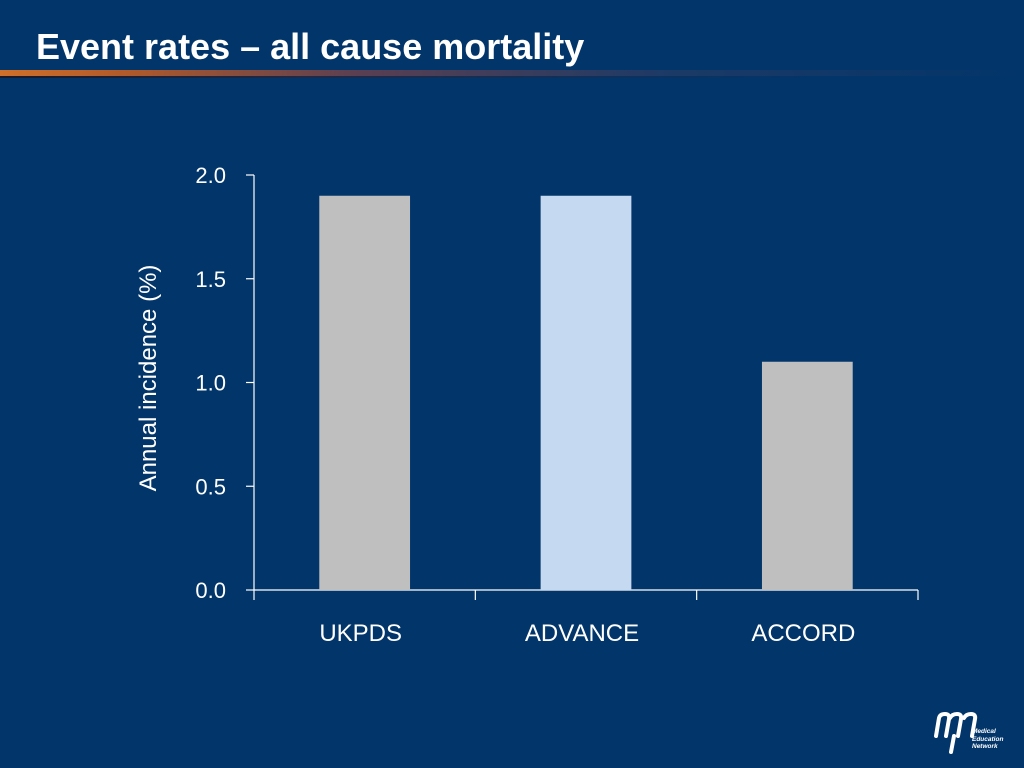 This screenshot has height=768, width=1024. Describe the element at coordinates (512, 77) in the screenshot. I see `title-underline-shadow` at that location.